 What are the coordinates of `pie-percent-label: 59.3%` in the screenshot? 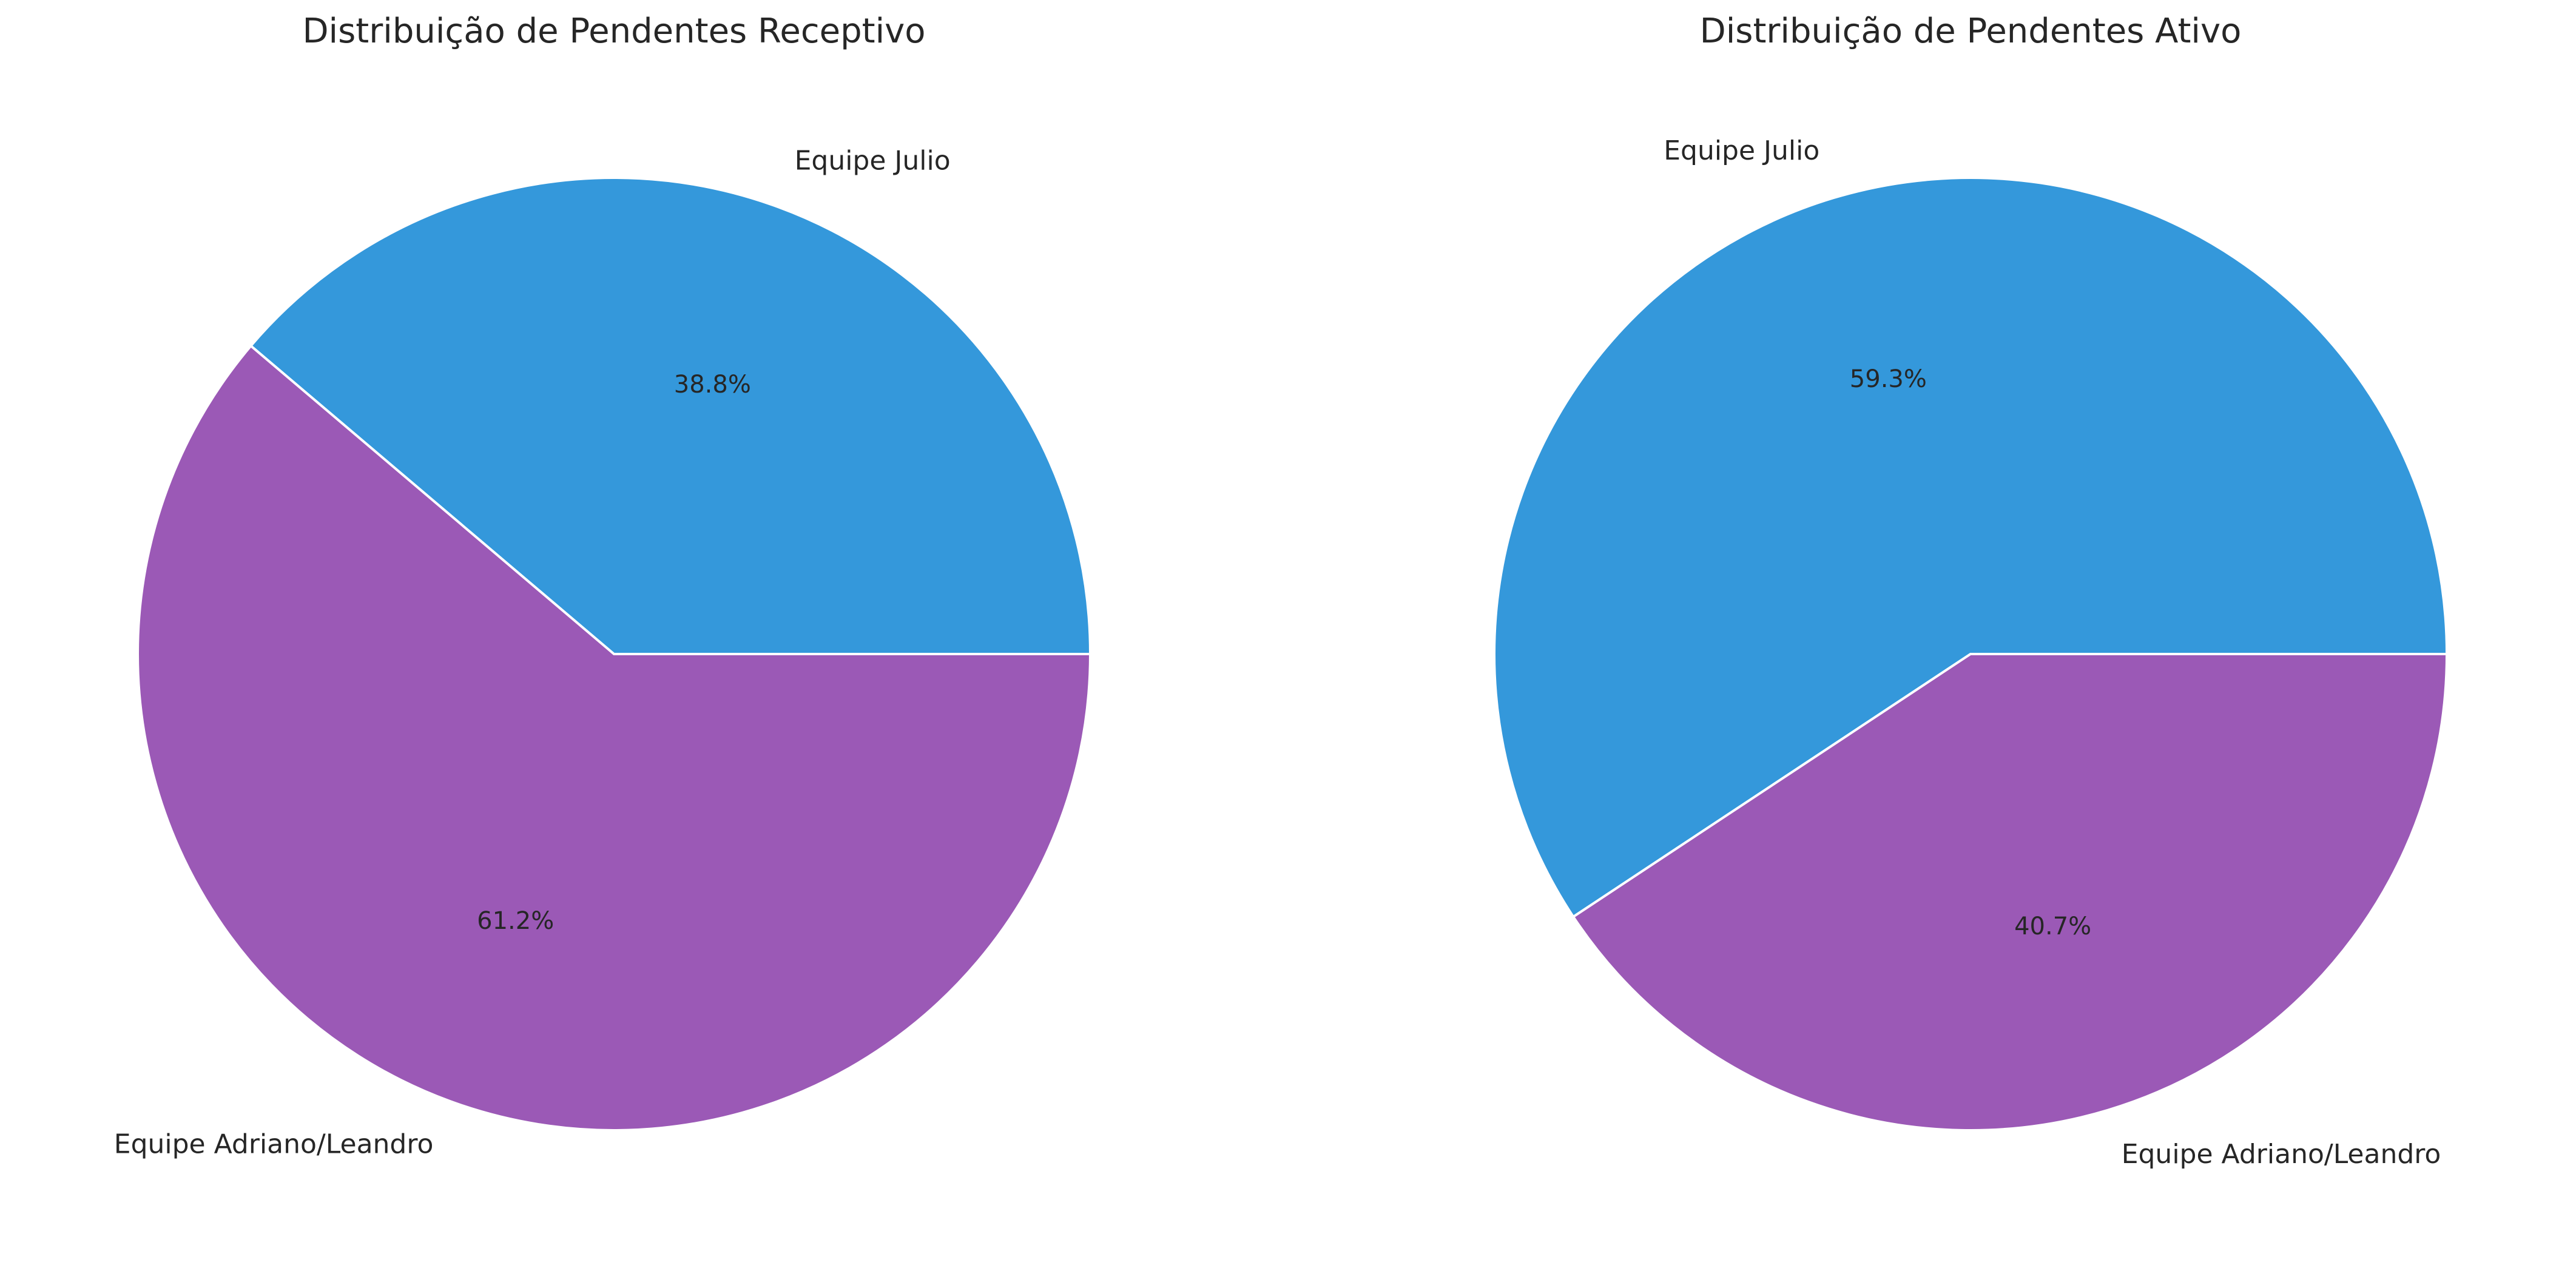 It's located at (1889, 379).